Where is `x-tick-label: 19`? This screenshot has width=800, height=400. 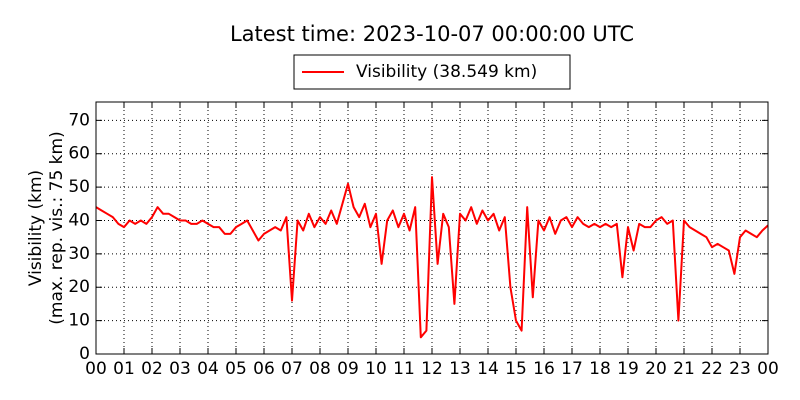 x-tick-label: 19 is located at coordinates (628, 369).